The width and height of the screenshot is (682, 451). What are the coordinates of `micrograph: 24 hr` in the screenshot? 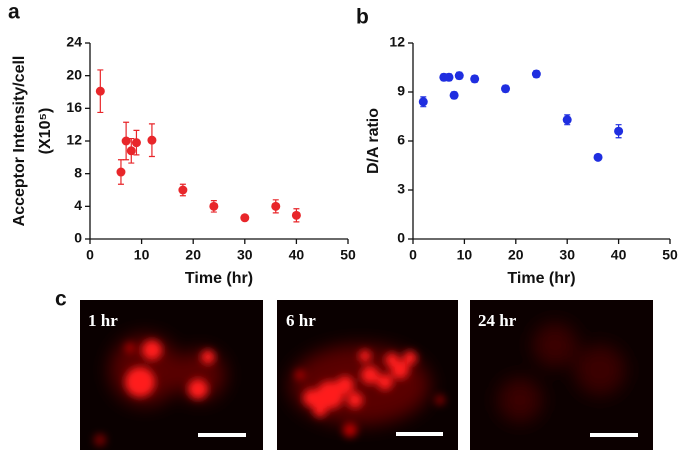 It's located at (561, 375).